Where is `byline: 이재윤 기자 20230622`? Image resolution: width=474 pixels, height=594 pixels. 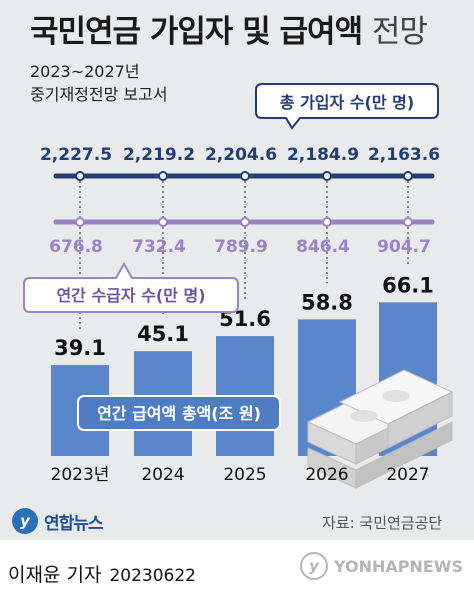
byline: 이재윤 기자 20230622 is located at coordinates (102, 573).